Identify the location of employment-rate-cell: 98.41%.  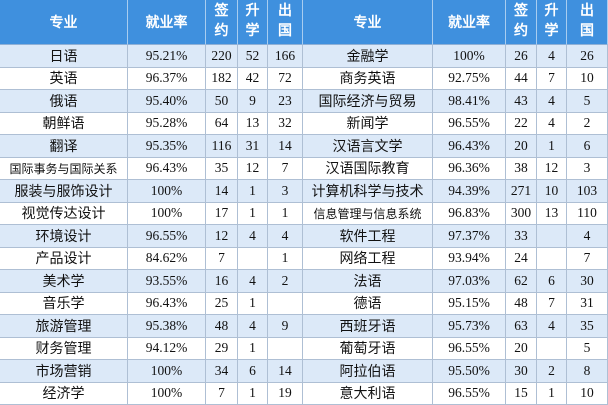
(469, 101).